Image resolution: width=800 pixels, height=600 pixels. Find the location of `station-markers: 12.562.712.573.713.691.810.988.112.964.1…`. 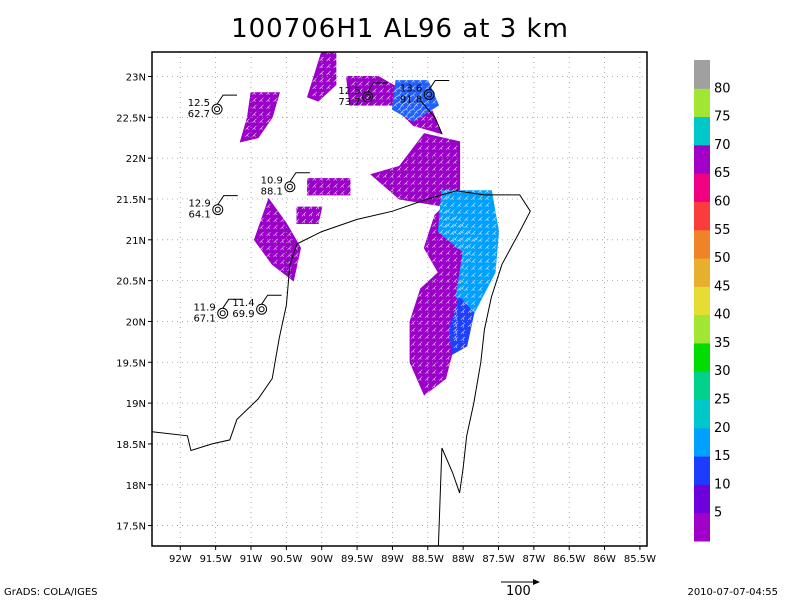

station-markers: 12.562.712.573.713.691.810.988.112.964.1… is located at coordinates (319, 201).